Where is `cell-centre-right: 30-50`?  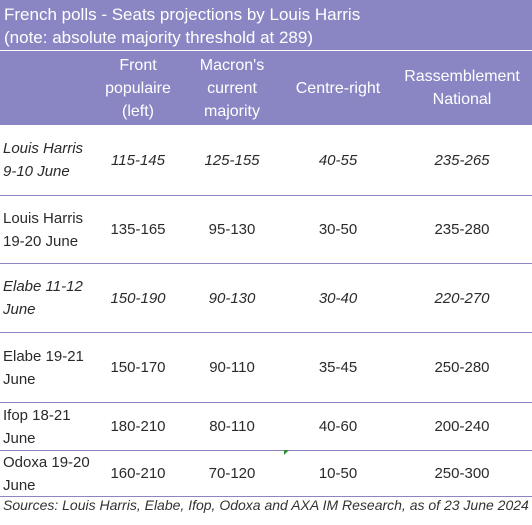
cell-centre-right: 30-50 is located at coordinates (338, 229).